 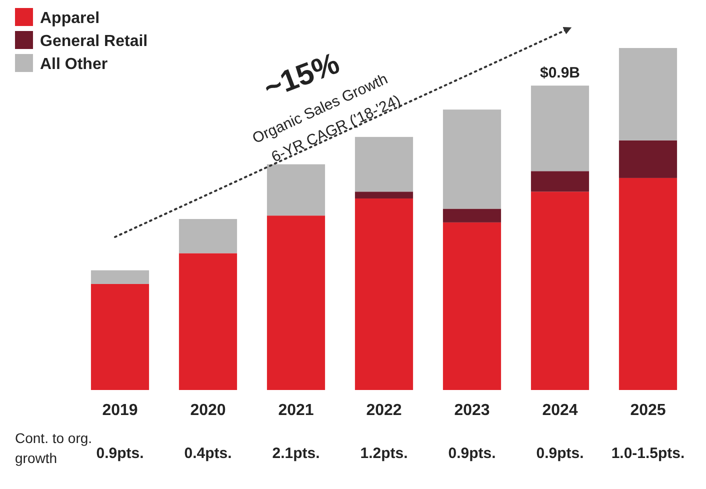 What do you see at coordinates (560, 410) in the screenshot?
I see `x-tick-label: 2024` at bounding box center [560, 410].